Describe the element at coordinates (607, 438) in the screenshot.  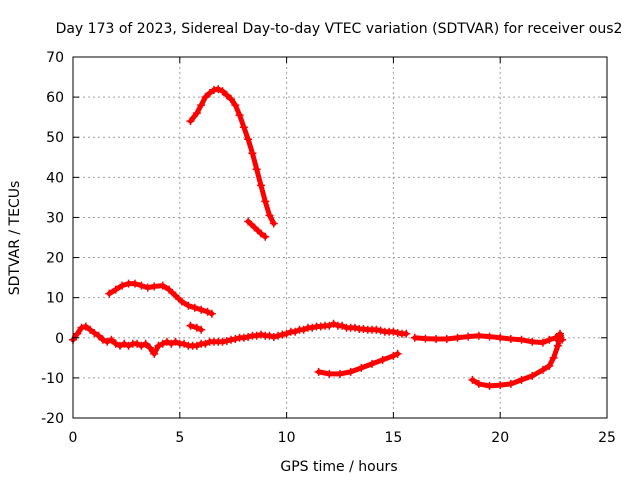
I see `x-tick-label: 25` at that location.